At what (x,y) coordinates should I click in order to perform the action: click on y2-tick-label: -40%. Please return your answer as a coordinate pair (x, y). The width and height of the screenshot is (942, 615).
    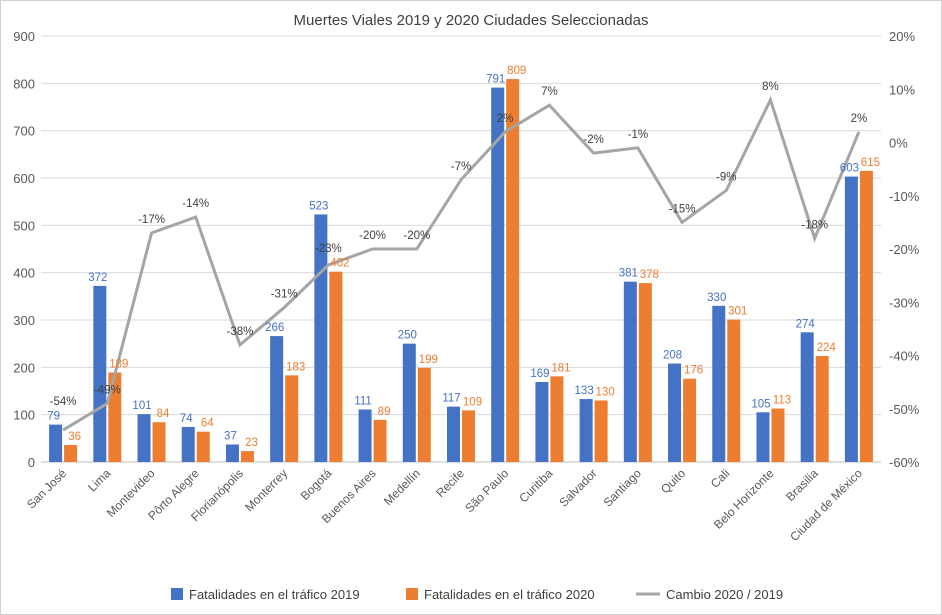
    Looking at the image, I should click on (904, 356).